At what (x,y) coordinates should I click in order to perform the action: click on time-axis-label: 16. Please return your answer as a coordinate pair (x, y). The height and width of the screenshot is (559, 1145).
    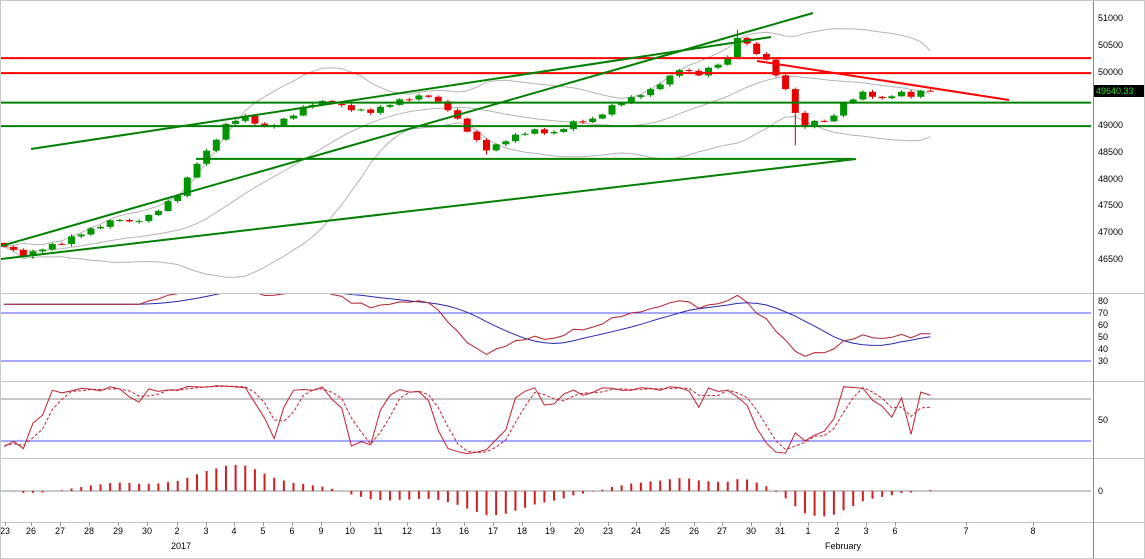
    Looking at the image, I should click on (464, 531).